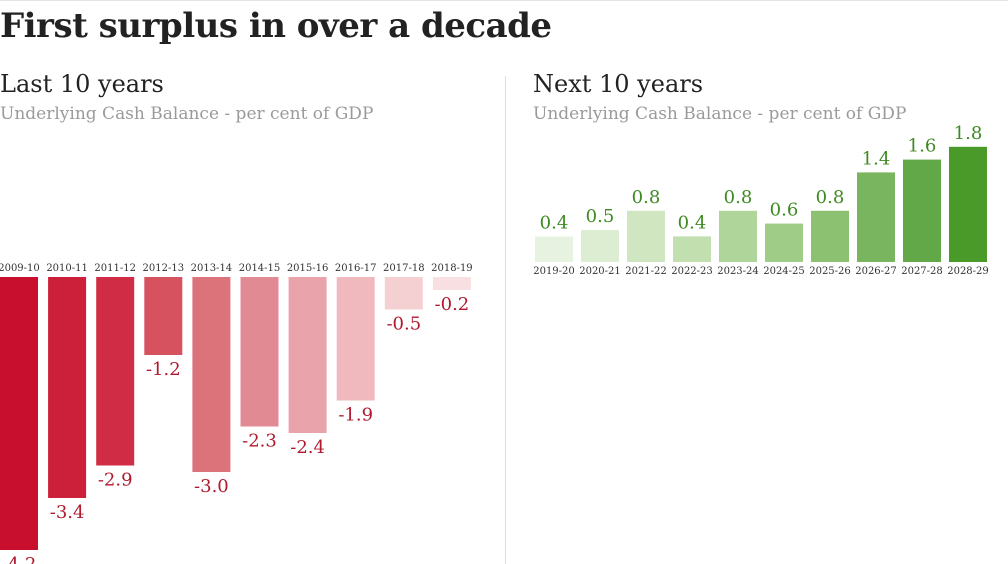 Image resolution: width=1008 pixels, height=564 pixels. I want to click on left-category-label: 2011-12, so click(115, 268).